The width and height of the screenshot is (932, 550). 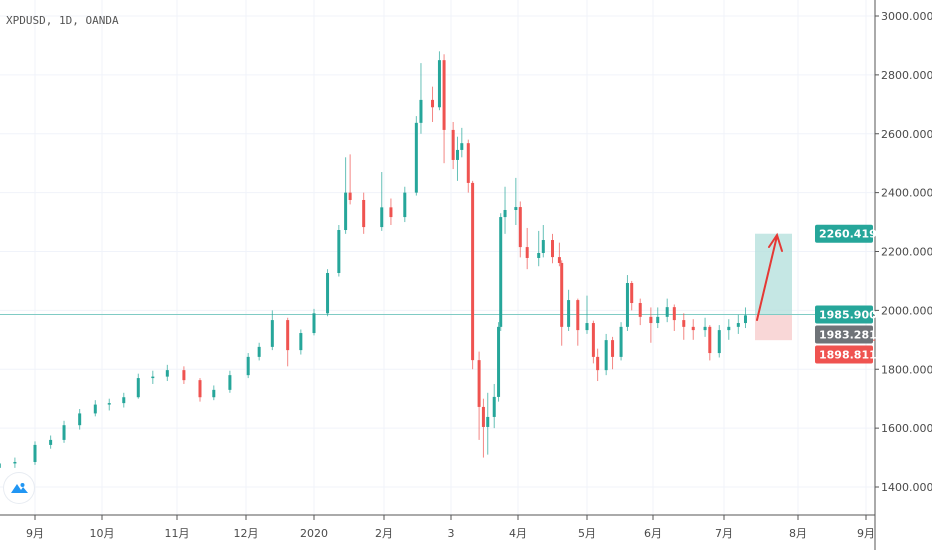 I want to click on price-tick-label: 2800.000, so click(x=906, y=75).